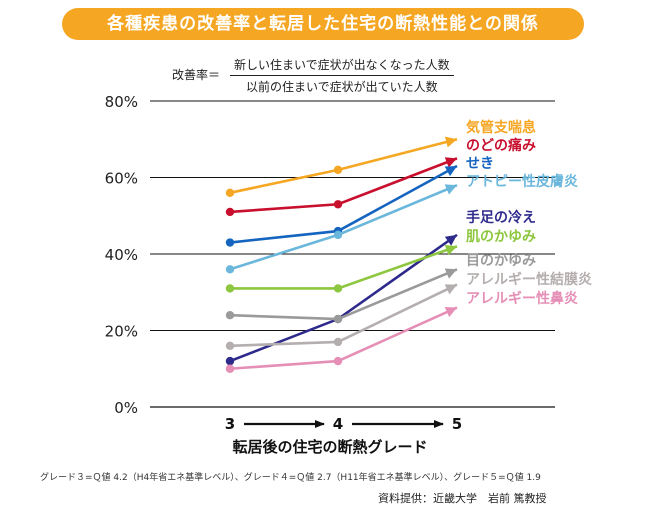 The image size is (647, 513). I want to click on series-9: アレルギー性鼻炎, so click(401, 331).